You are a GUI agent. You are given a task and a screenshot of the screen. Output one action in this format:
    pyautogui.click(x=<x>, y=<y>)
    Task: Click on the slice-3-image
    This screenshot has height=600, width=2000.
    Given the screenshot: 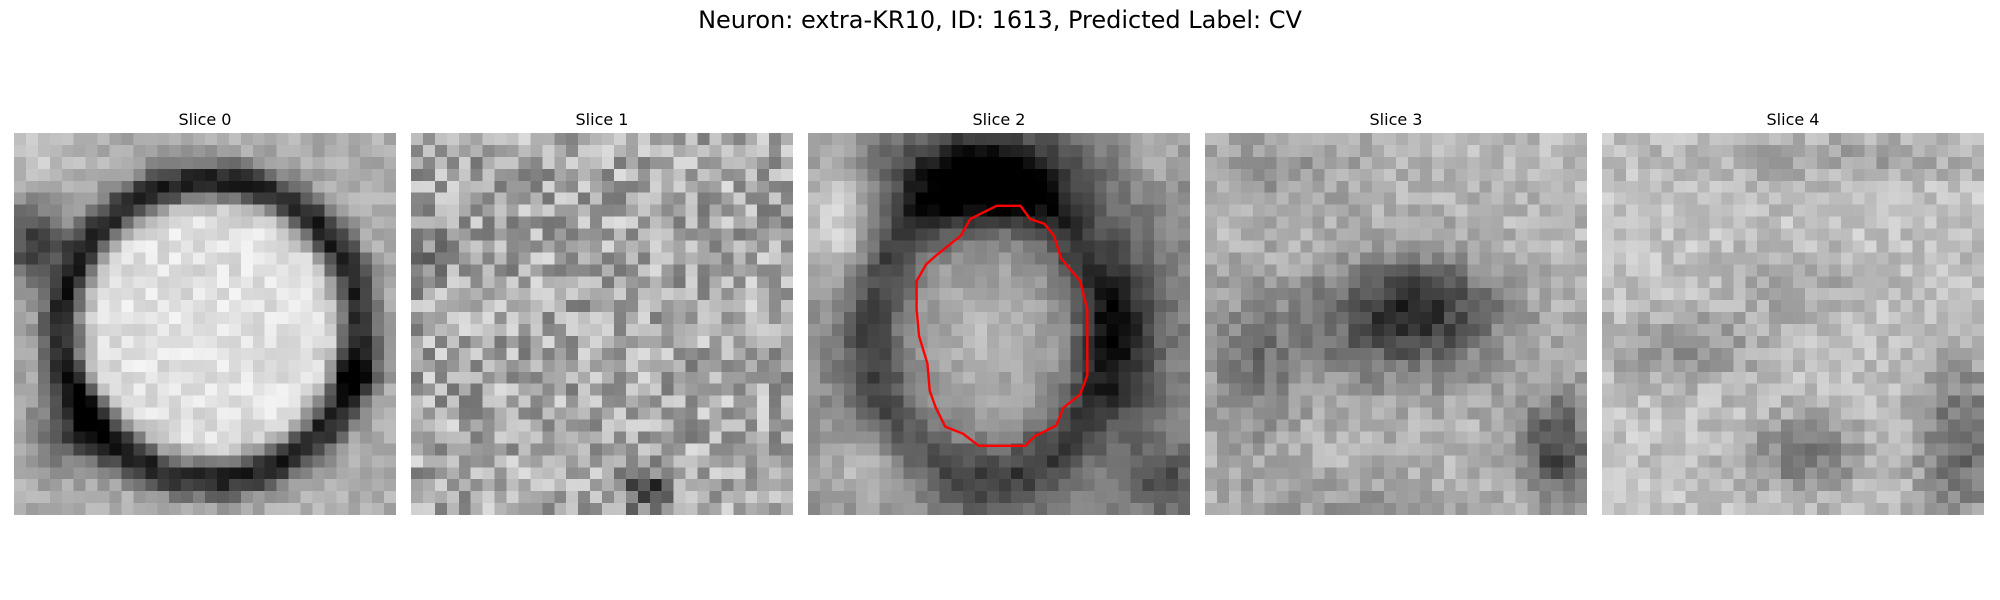 What is the action you would take?
    pyautogui.click(x=1396, y=324)
    